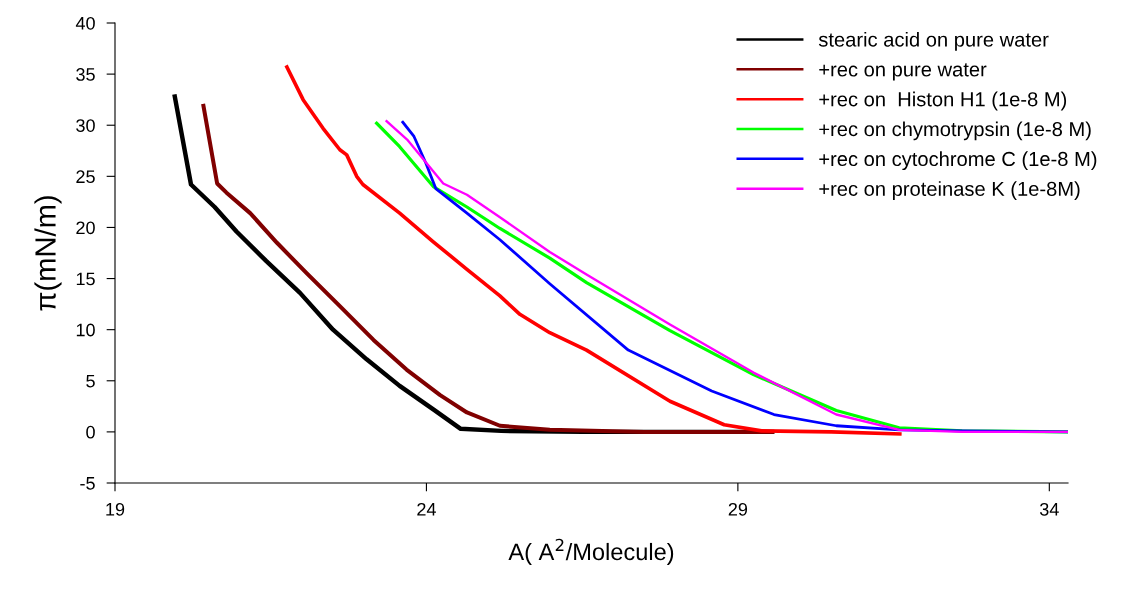  What do you see at coordinates (90, 432) in the screenshot?
I see `y-tick-label: 0` at bounding box center [90, 432].